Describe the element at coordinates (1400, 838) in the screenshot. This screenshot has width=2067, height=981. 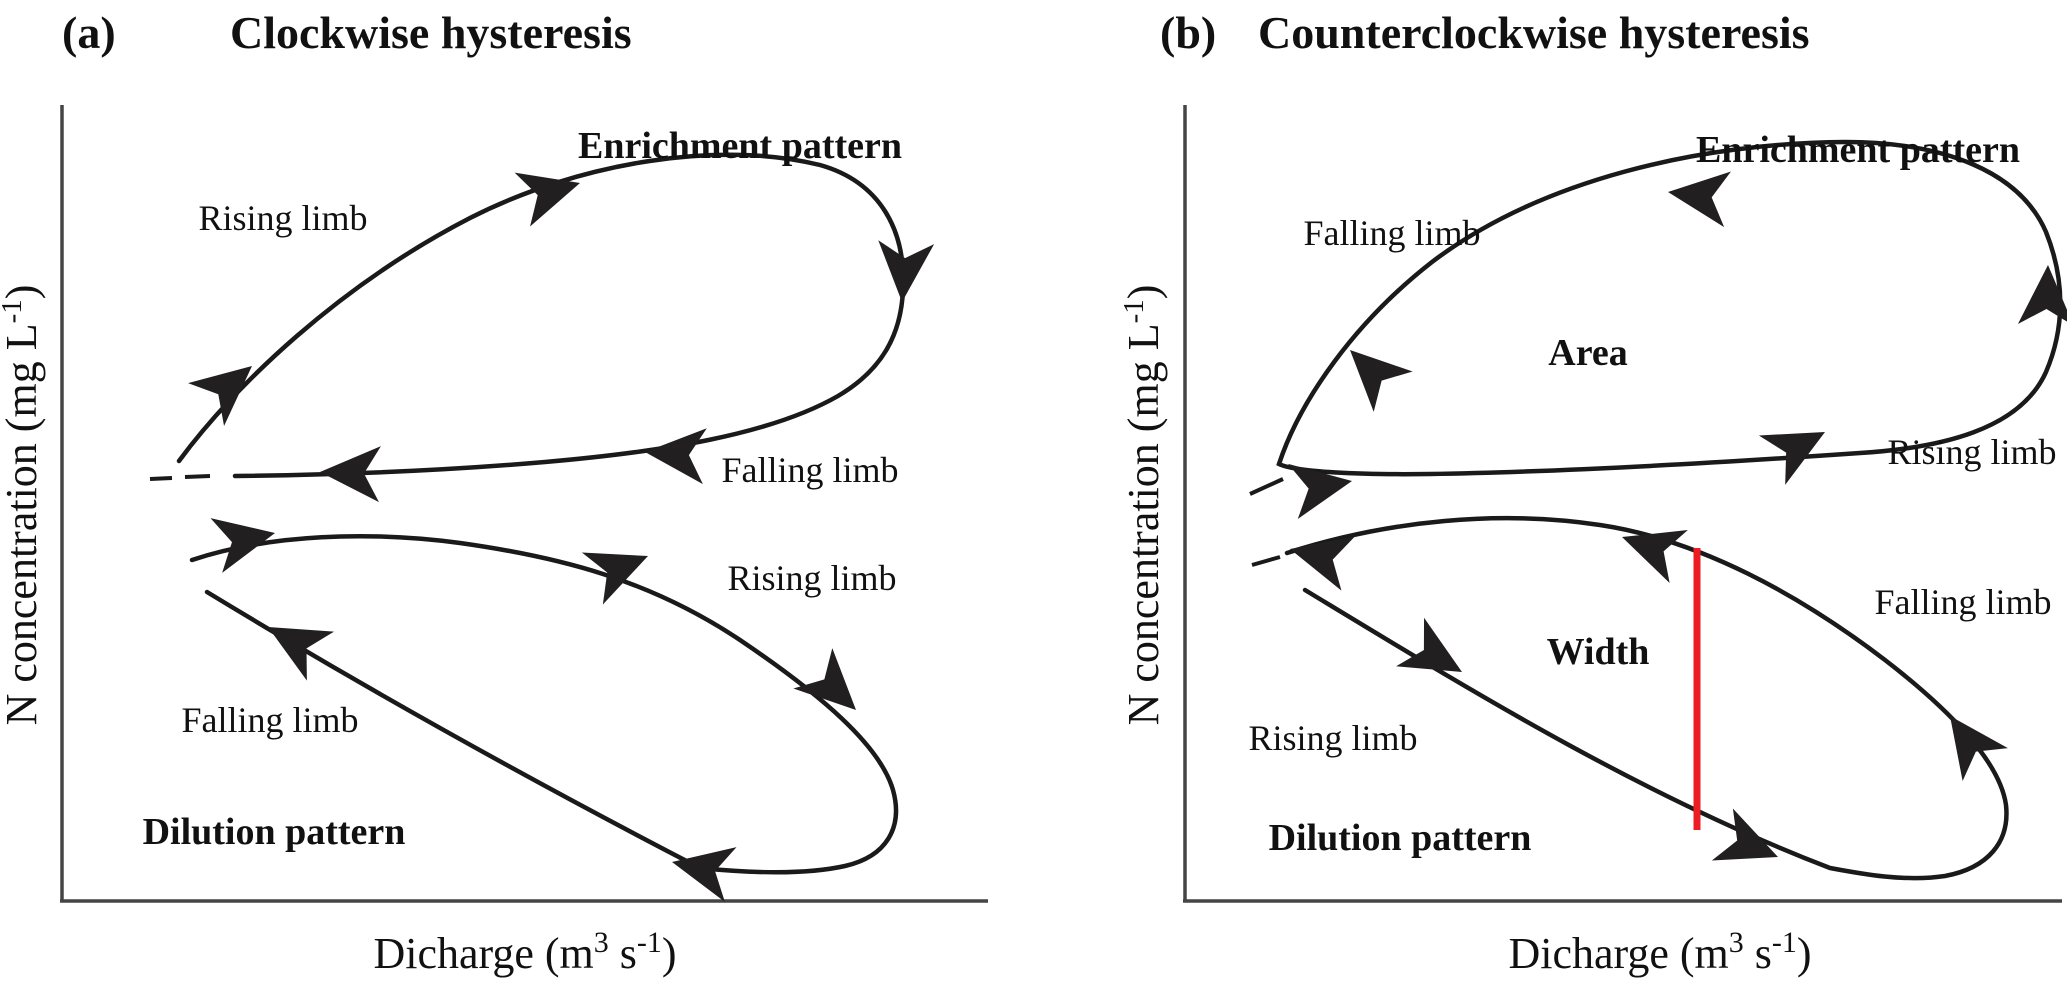
I see `panel-b-dilution-label: Dilution pattern` at that location.